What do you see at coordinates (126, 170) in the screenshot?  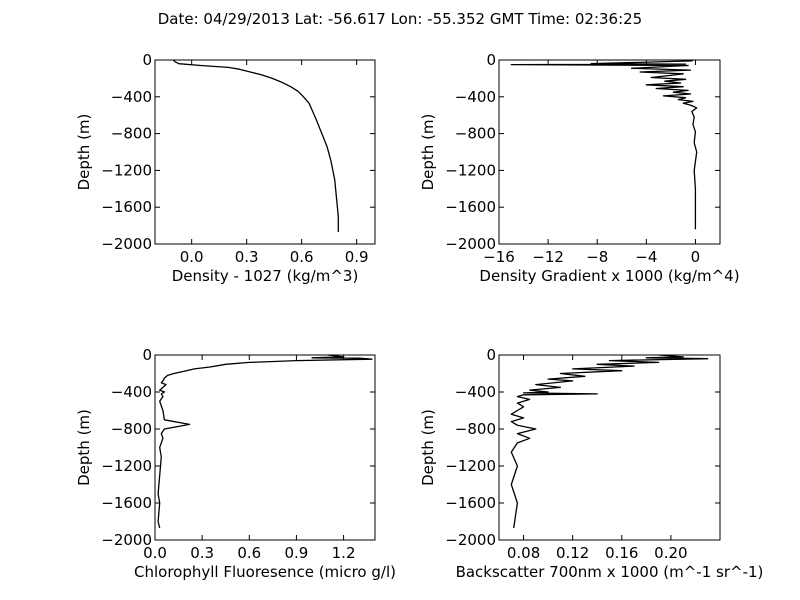 I see `density-ytick-label: −1200` at bounding box center [126, 170].